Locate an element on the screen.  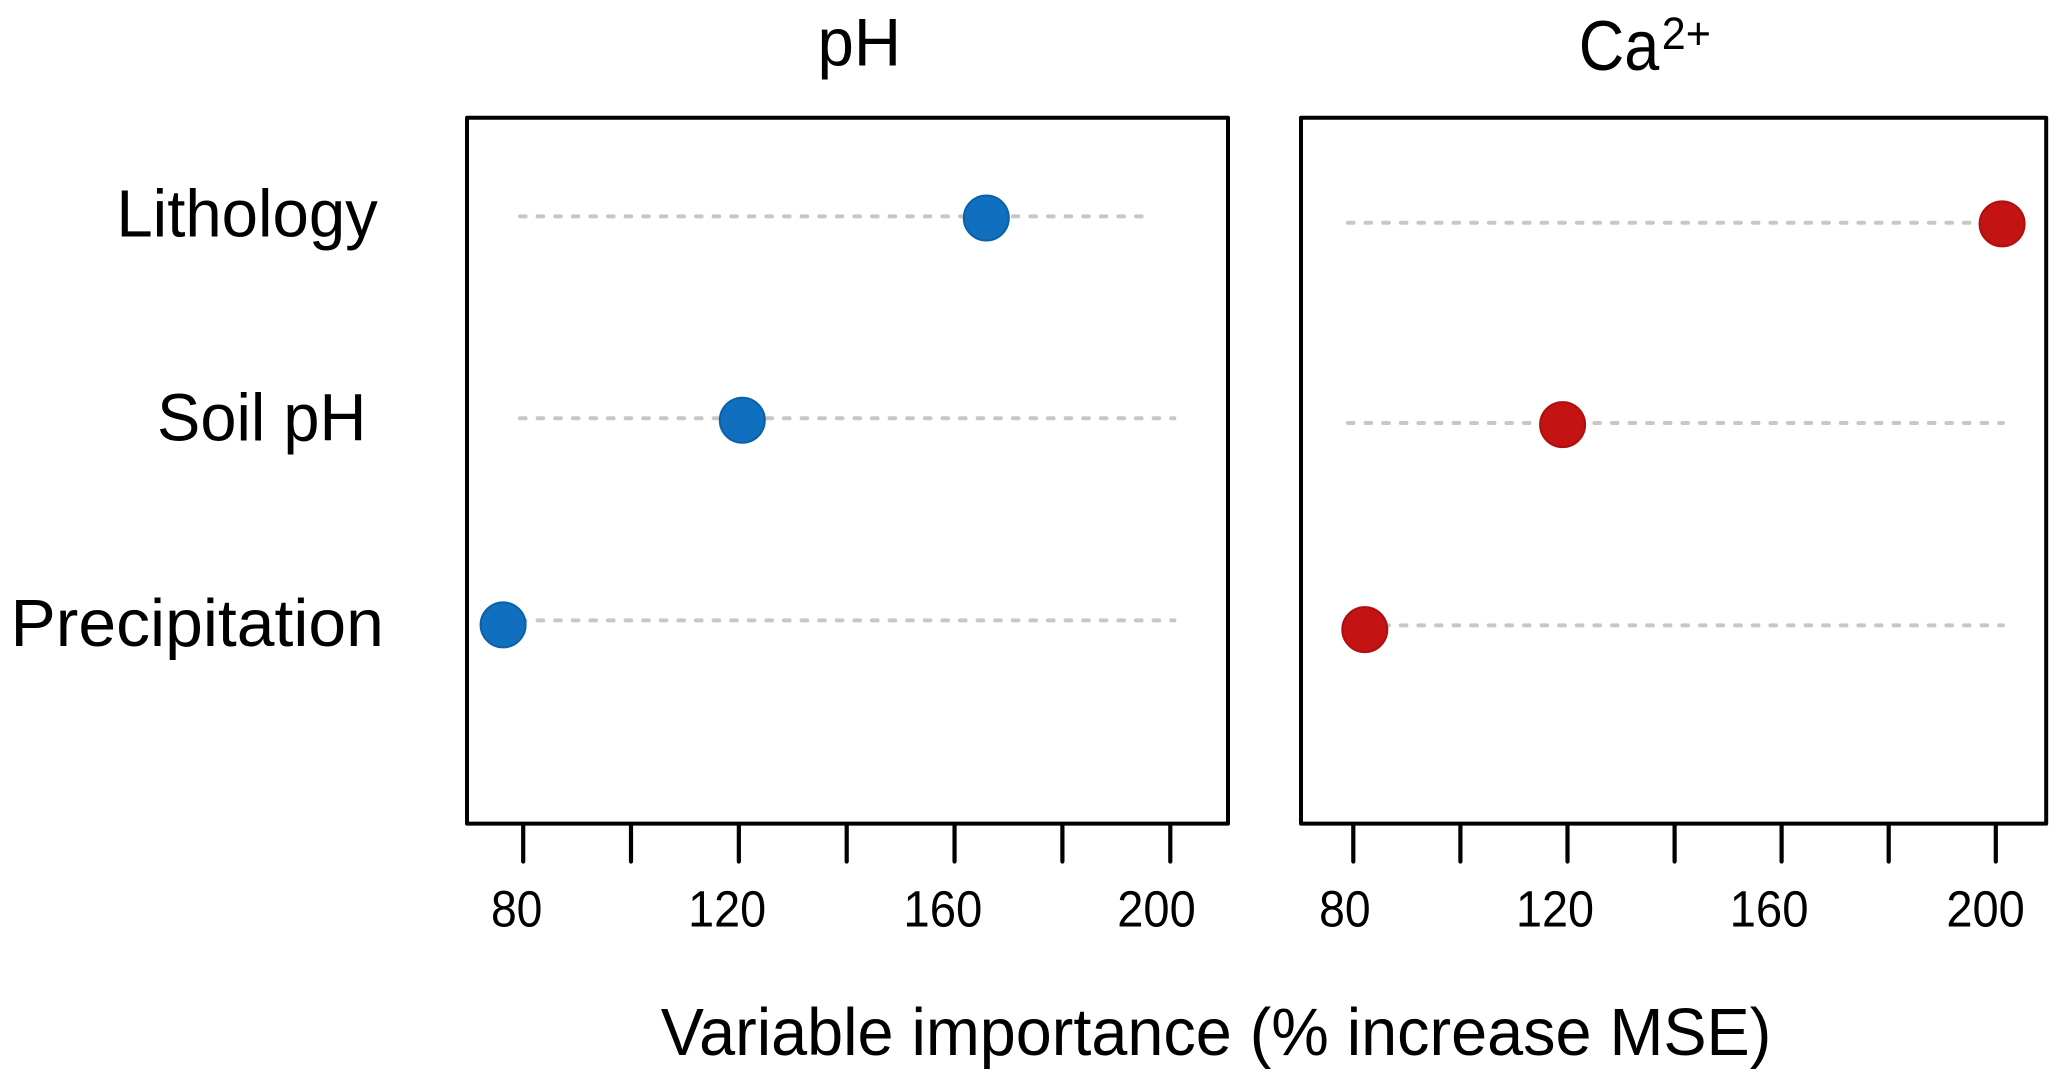
svg-text:Variable importance (% increas: Variable importance (% increase MSE) is located at coordinates (1216, 1032).